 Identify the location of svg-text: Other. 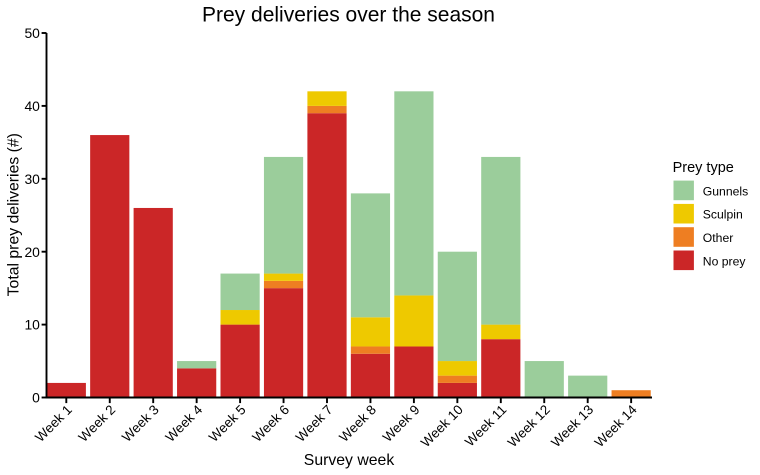
(718, 238).